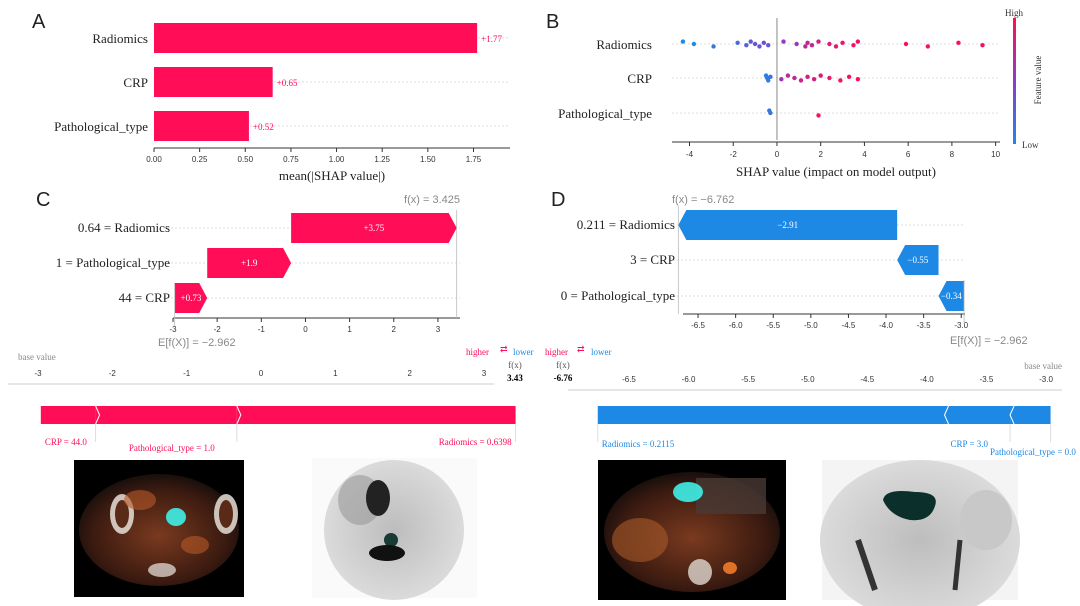 This screenshot has width=1080, height=606. What do you see at coordinates (703, 200) in the screenshot?
I see `output-value-label: f(x) = −6.762` at bounding box center [703, 200].